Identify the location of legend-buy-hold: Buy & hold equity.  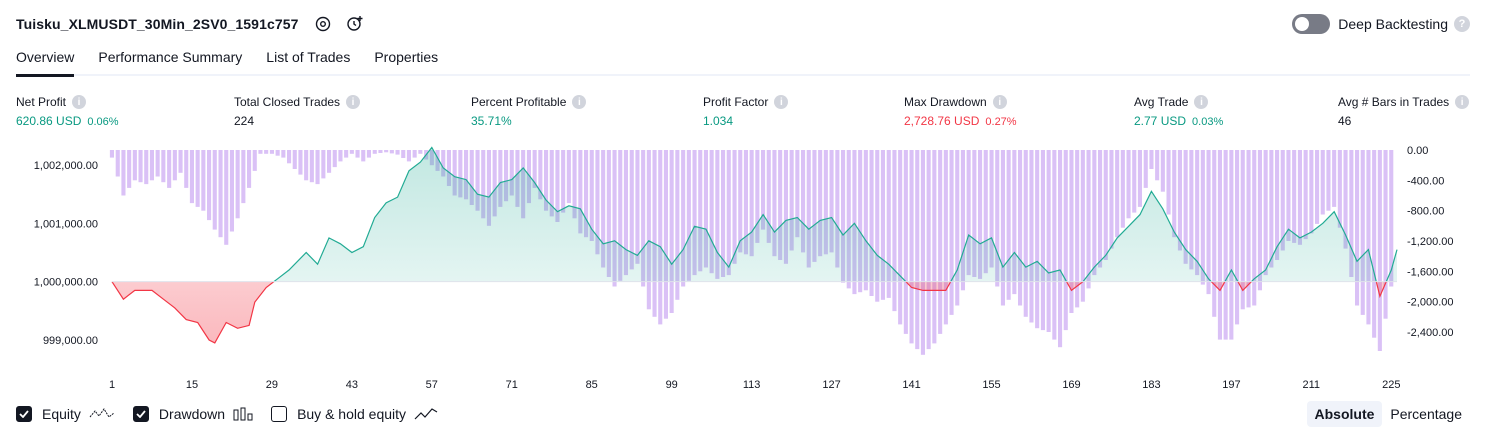
(354, 414).